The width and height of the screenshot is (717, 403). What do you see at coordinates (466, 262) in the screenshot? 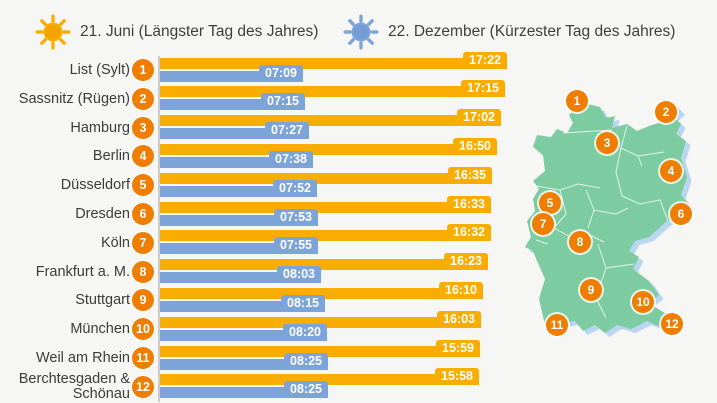
I see `june-time-tag: 16:23` at bounding box center [466, 262].